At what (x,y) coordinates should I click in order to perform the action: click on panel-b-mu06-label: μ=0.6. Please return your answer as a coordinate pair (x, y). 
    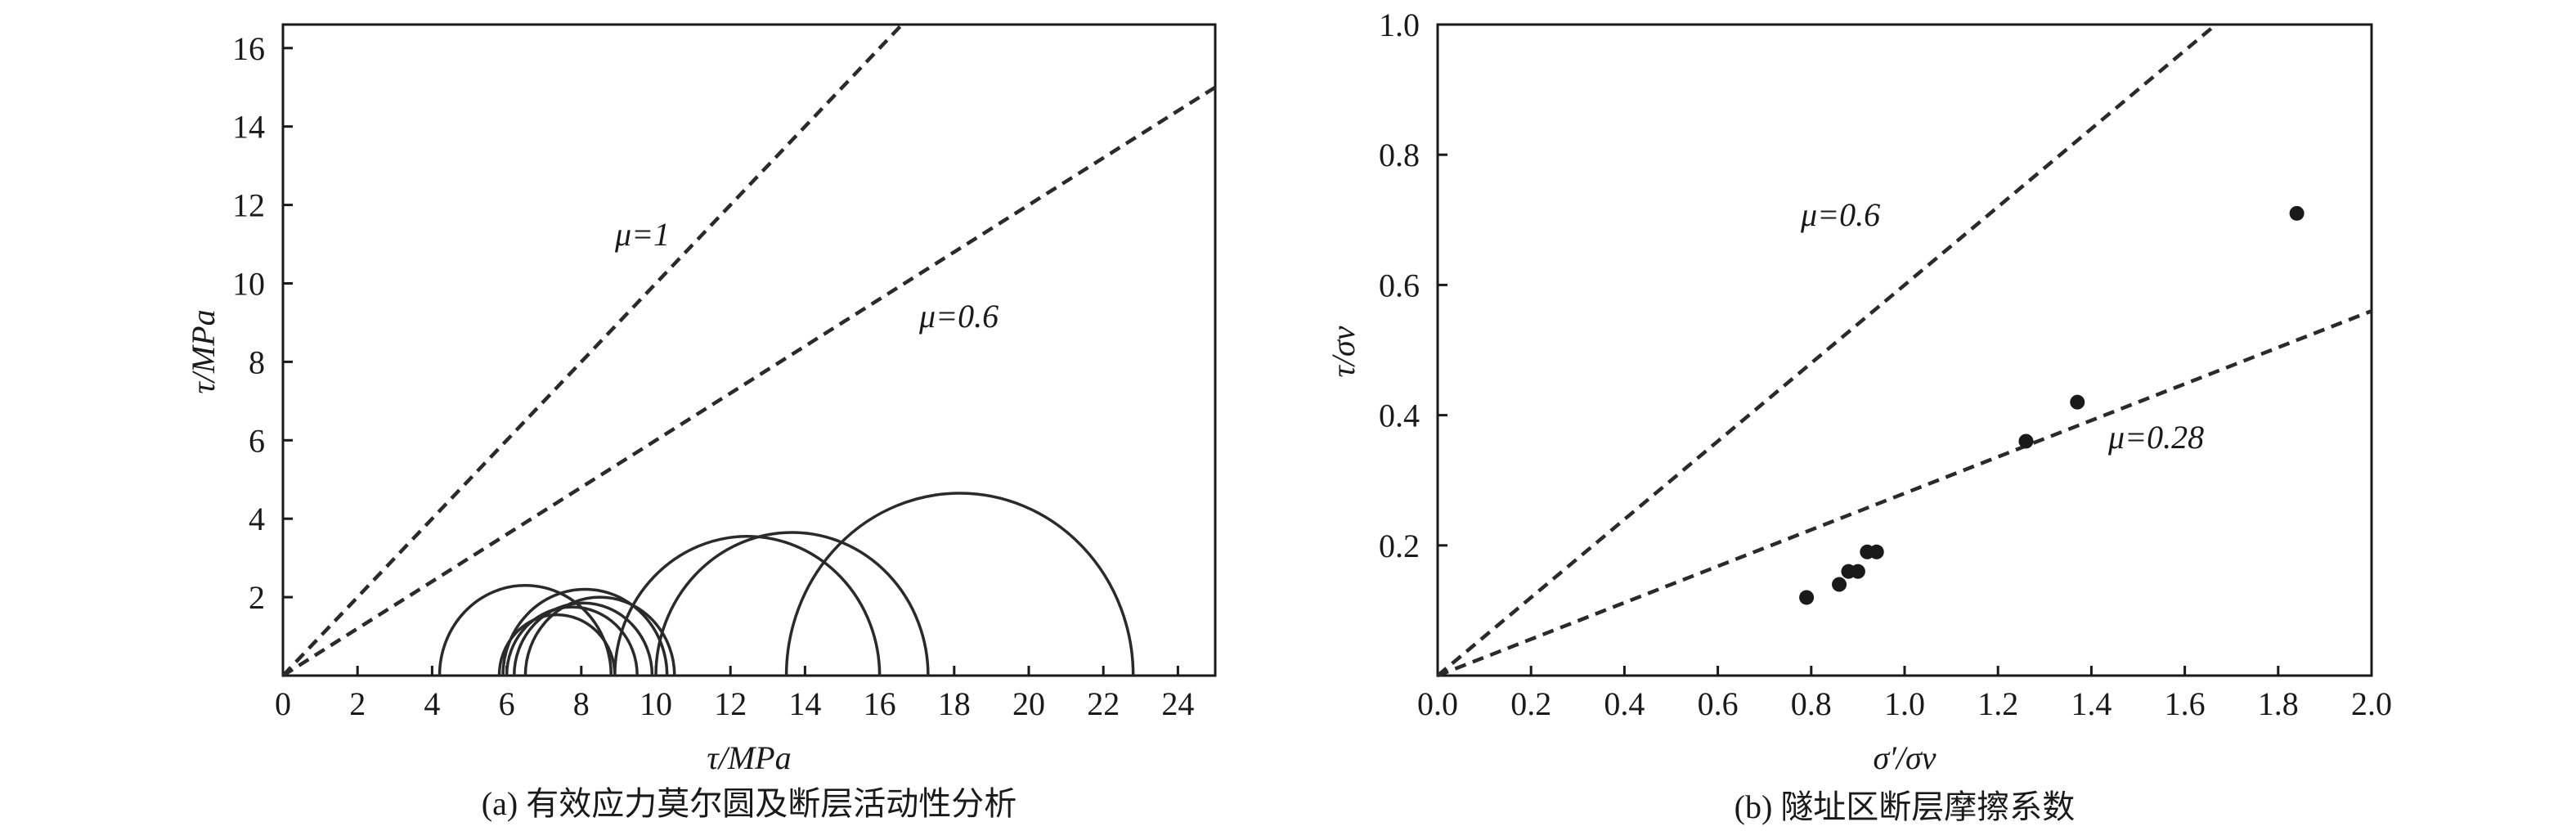
    Looking at the image, I should click on (1840, 215).